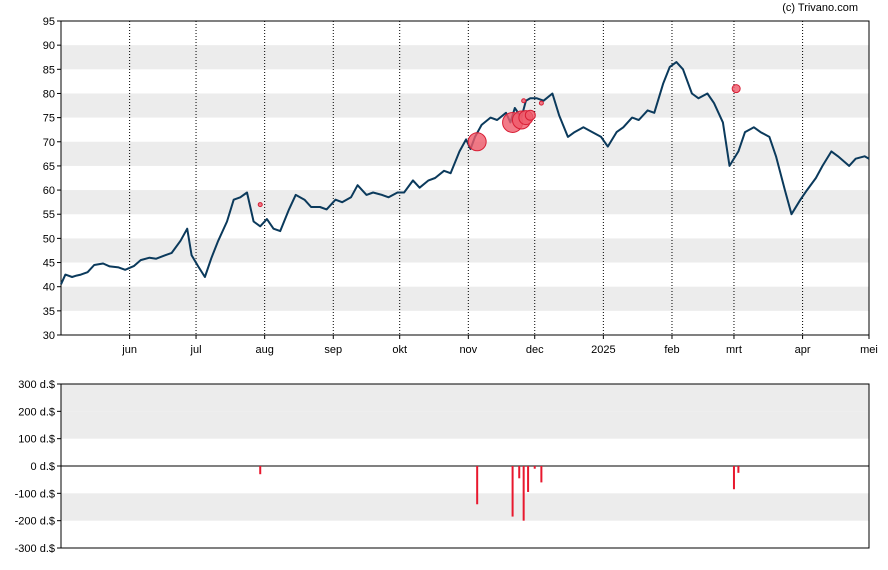 The image size is (888, 570). What do you see at coordinates (49, 239) in the screenshot?
I see `y-tick-label: 50` at bounding box center [49, 239].